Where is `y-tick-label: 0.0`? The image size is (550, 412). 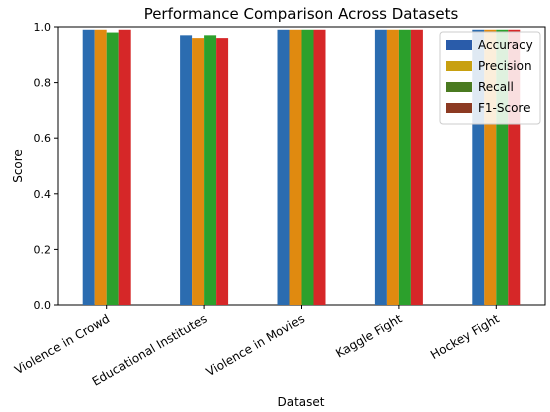 y-tick-label: 0.0 is located at coordinates (43, 305).